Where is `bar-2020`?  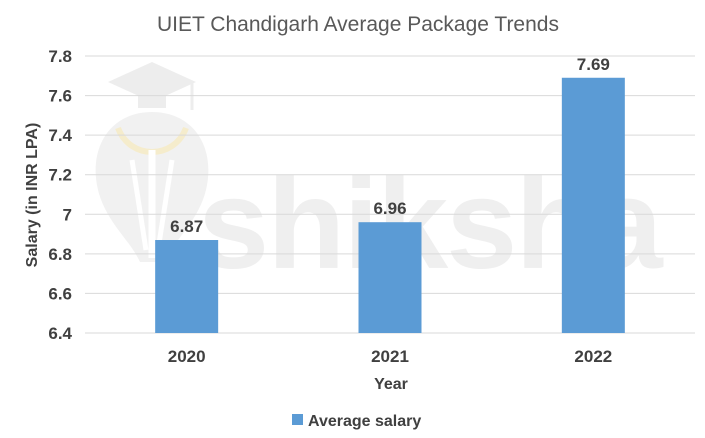 bar-2020 is located at coordinates (187, 286).